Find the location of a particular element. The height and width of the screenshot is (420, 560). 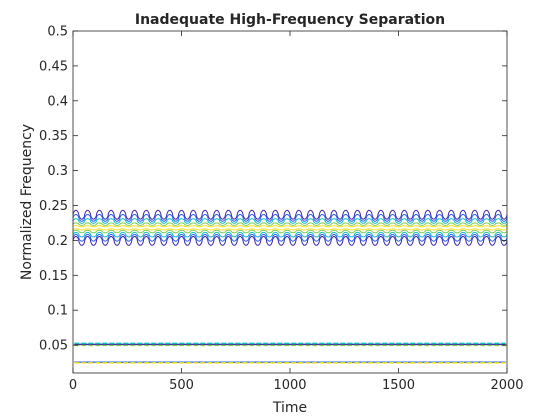

y-tick-label: 0.1 is located at coordinates (57, 311).